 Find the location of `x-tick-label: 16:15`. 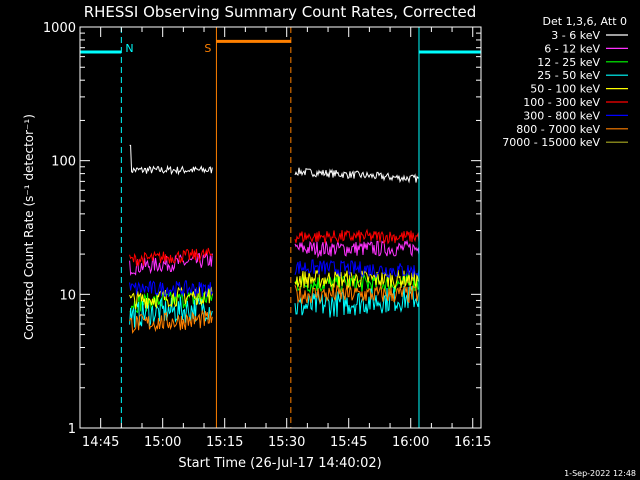

x-tick-label: 16:15 is located at coordinates (472, 442).